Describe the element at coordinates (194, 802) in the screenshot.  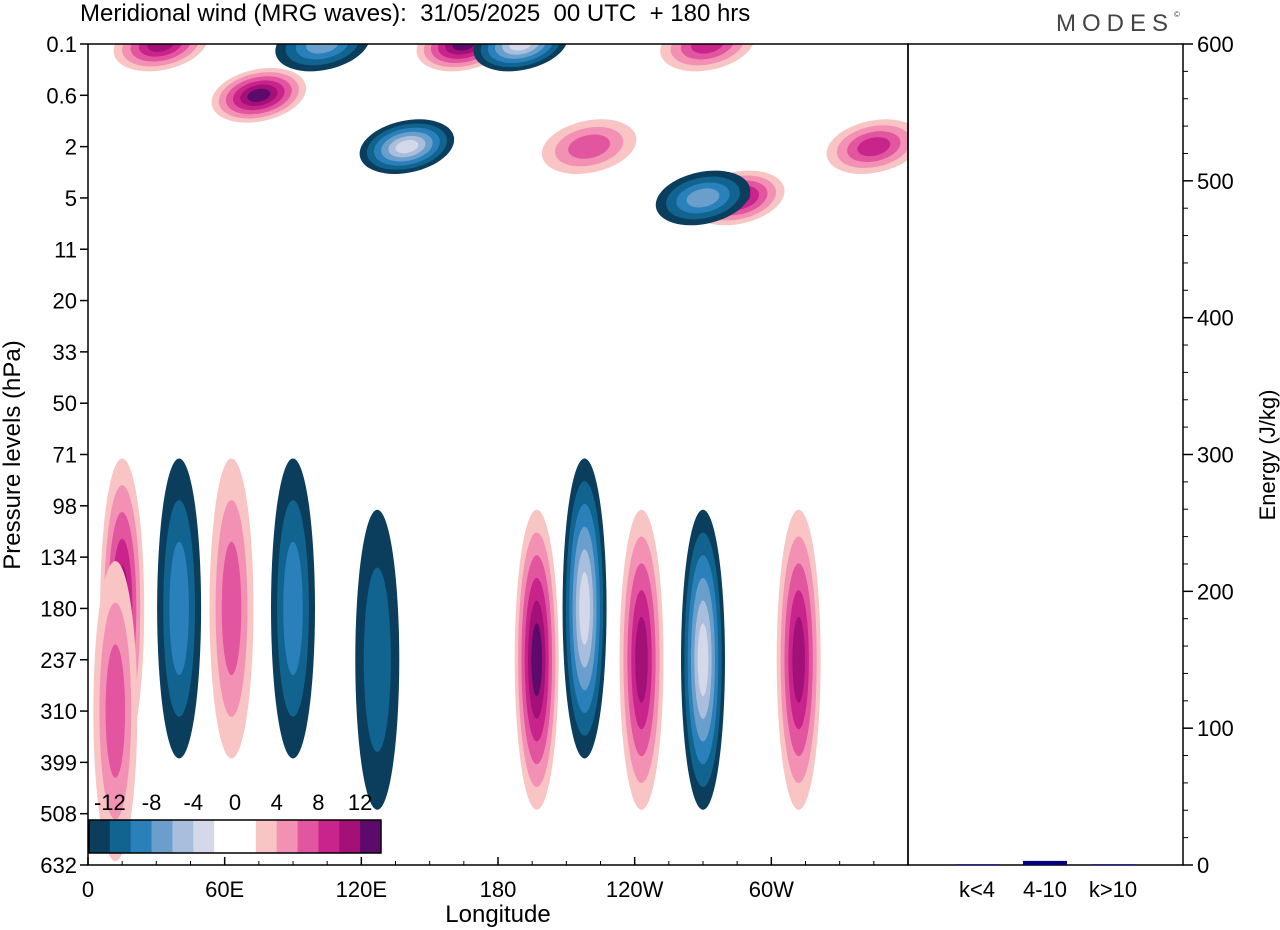
I see `colorbar-label: -4` at that location.